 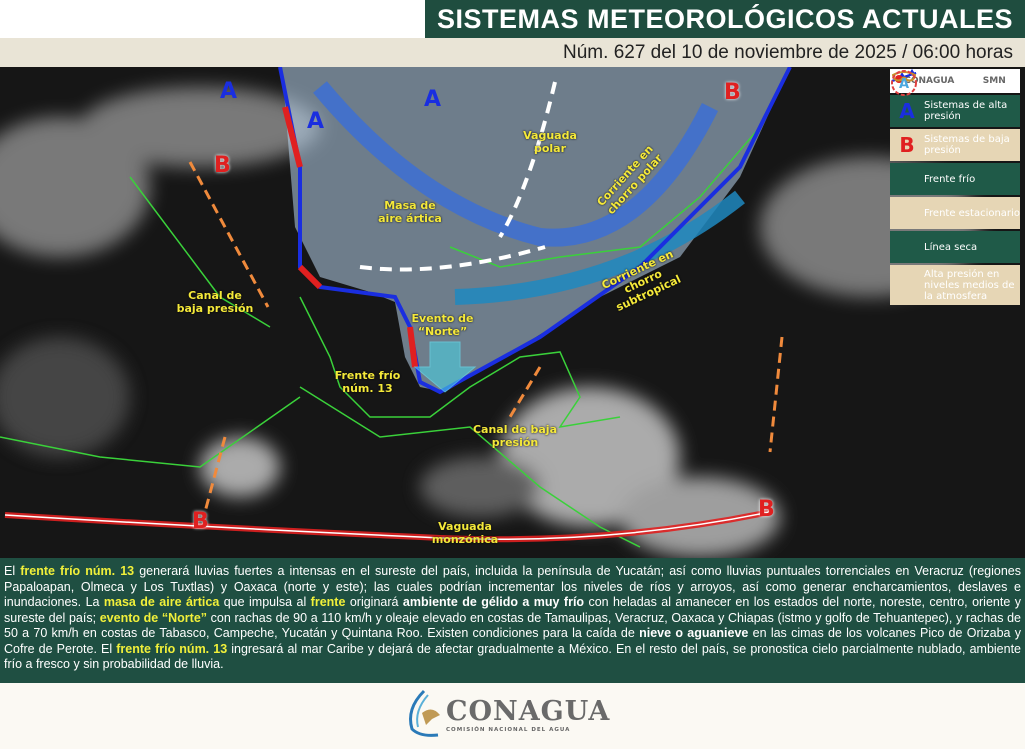 I want to click on legend-item-low: B Sistemas de baja presión, so click(x=955, y=145).